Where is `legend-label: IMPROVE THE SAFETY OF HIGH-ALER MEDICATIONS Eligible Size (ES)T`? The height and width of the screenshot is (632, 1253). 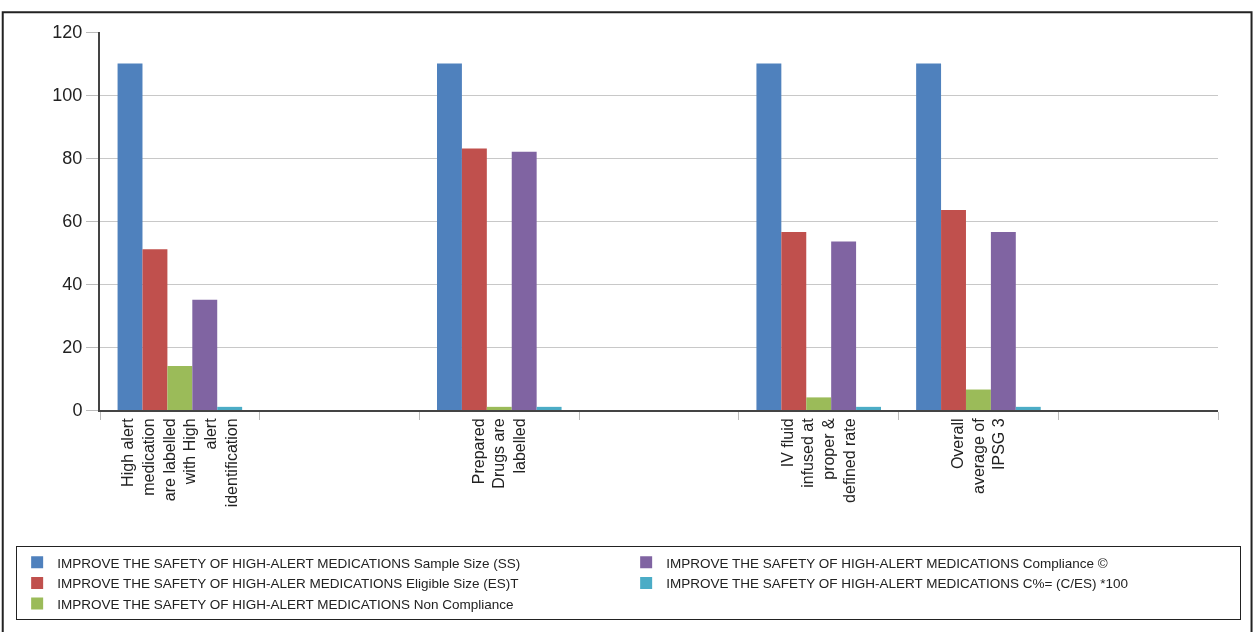
legend-label: IMPROVE THE SAFETY OF HIGH-ALER MEDICATIONS Eligible Size (ES)T is located at coordinates (288, 584).